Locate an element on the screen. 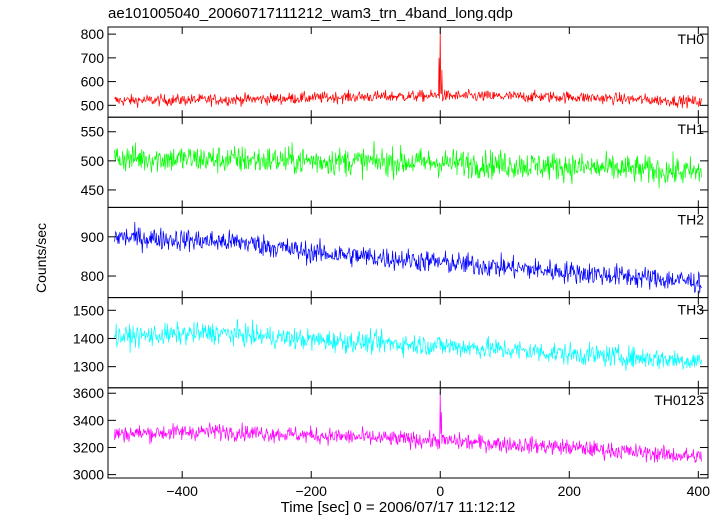 The image size is (721, 516). y-tick-label: 550 is located at coordinates (93, 132).